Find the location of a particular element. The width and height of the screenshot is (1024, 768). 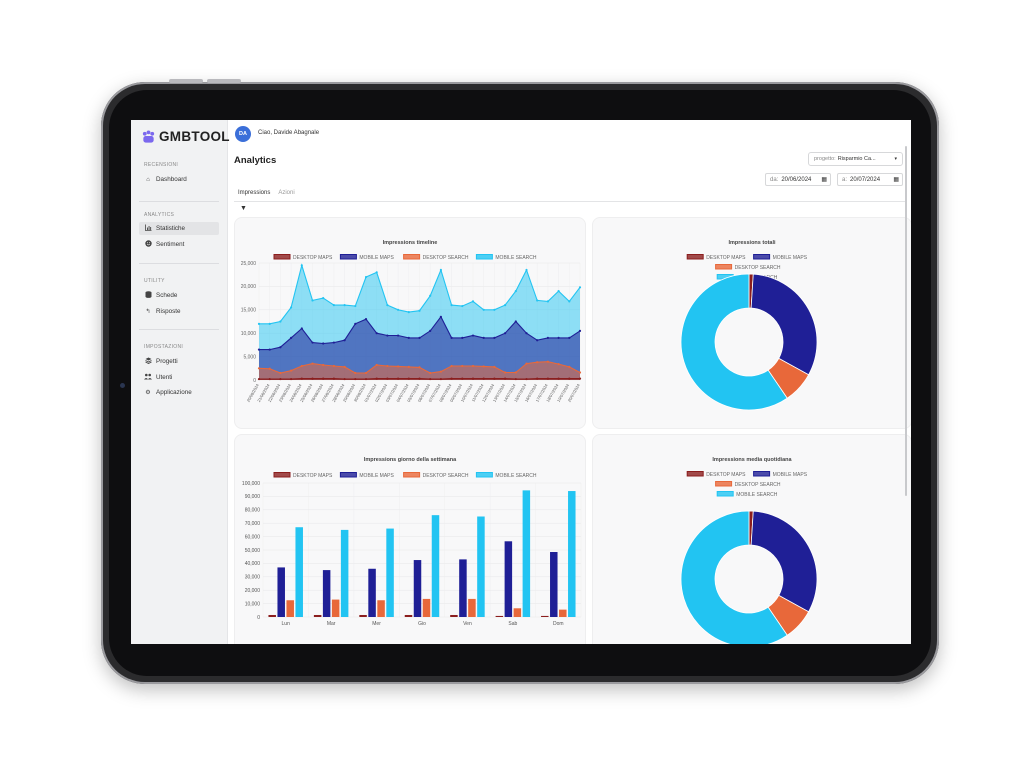

y-tick-label: 25,000 is located at coordinates (249, 264).